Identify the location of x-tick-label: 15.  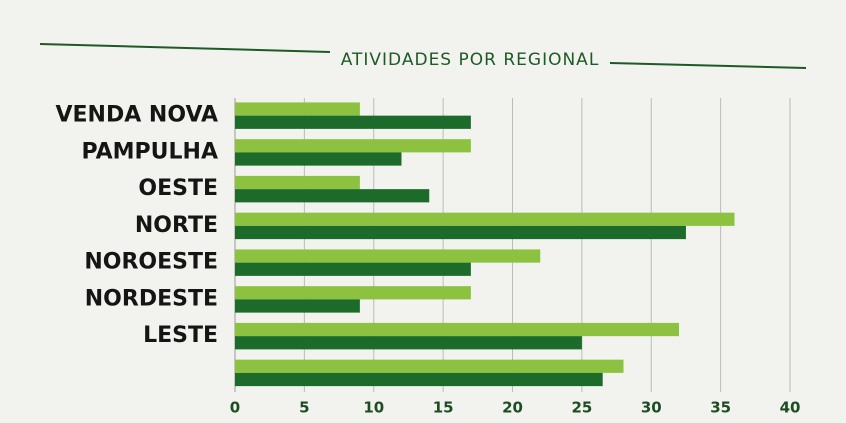
(443, 408).